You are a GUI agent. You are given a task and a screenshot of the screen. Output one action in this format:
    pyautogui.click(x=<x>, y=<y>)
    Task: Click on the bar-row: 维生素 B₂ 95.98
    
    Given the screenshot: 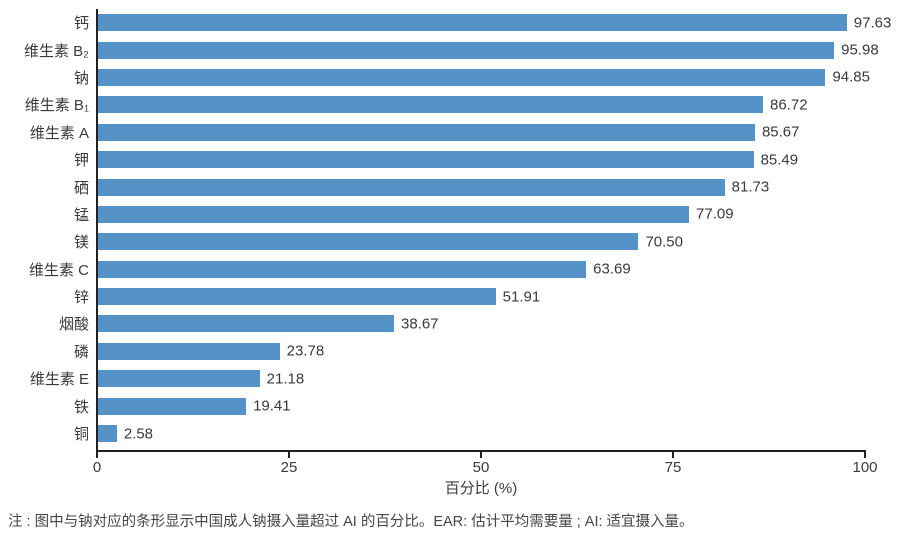 What is the action you would take?
    pyautogui.click(x=454, y=49)
    